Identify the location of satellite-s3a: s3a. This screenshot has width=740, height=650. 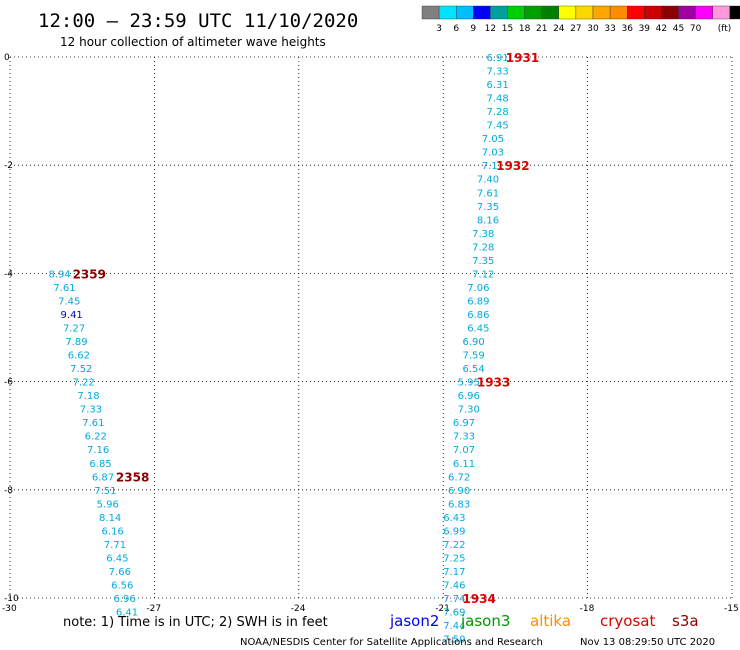
(685, 621).